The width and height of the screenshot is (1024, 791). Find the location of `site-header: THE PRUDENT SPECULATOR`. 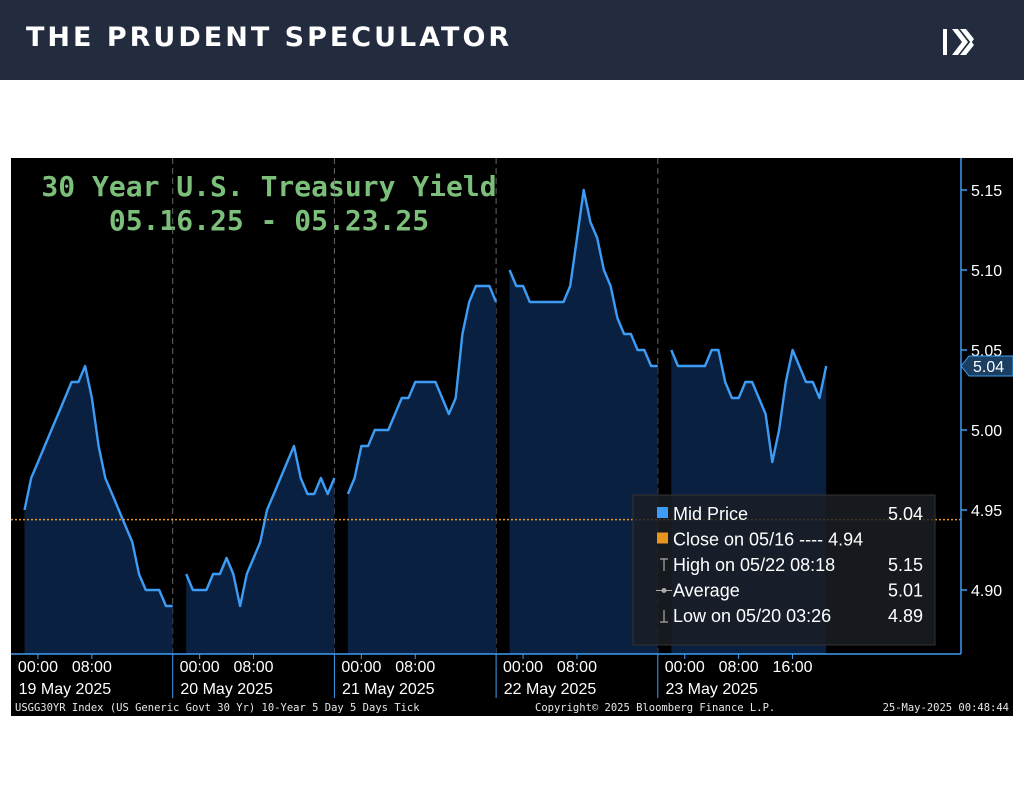

site-header: THE PRUDENT SPECULATOR is located at coordinates (512, 40).